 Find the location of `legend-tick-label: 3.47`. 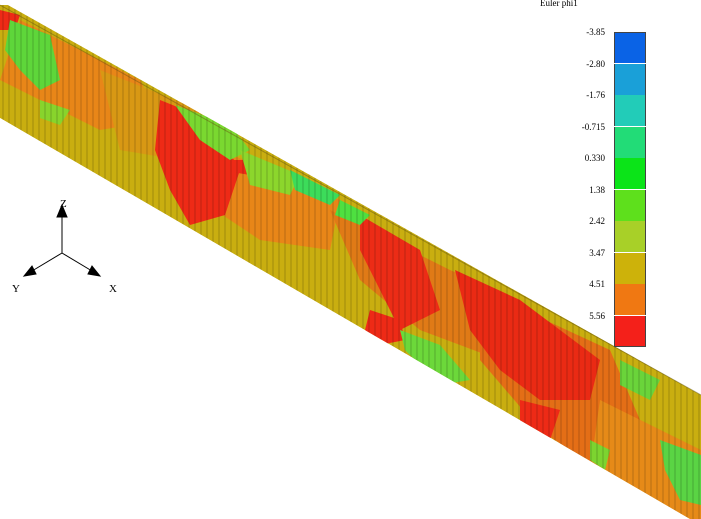

legend-tick-label: 3.47 is located at coordinates (597, 252).